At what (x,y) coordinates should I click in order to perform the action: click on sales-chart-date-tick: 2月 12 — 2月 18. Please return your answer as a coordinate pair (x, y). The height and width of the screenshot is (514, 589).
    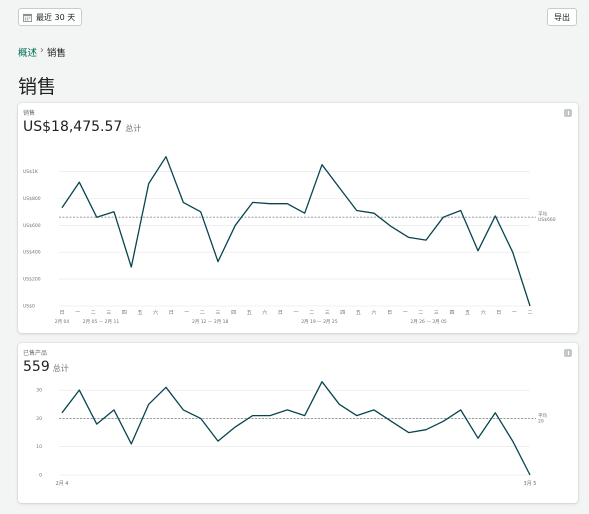
    Looking at the image, I should click on (210, 322).